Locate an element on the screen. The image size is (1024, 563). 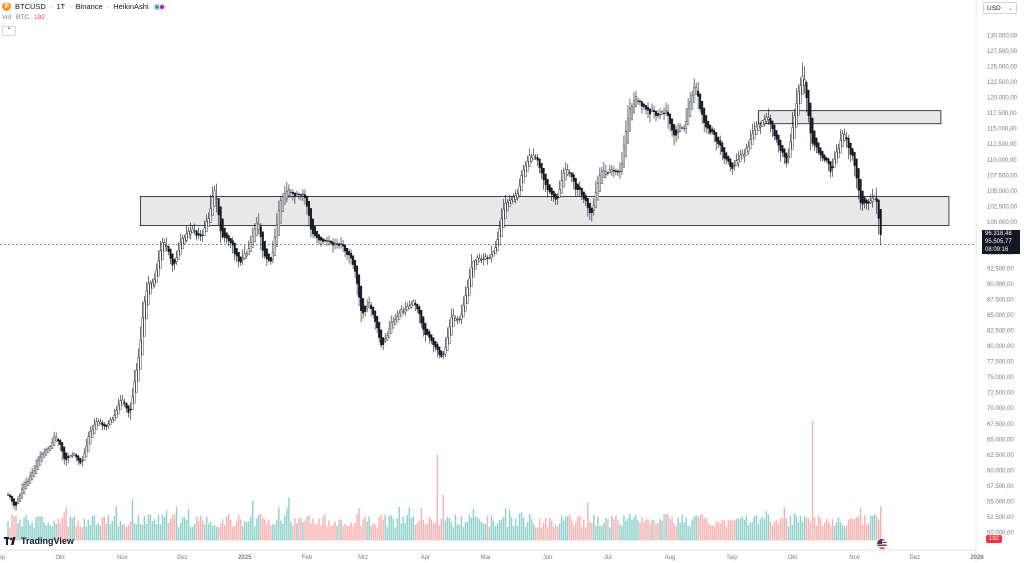
last-price-tag: 96.318,48 is located at coordinates (1001, 234).